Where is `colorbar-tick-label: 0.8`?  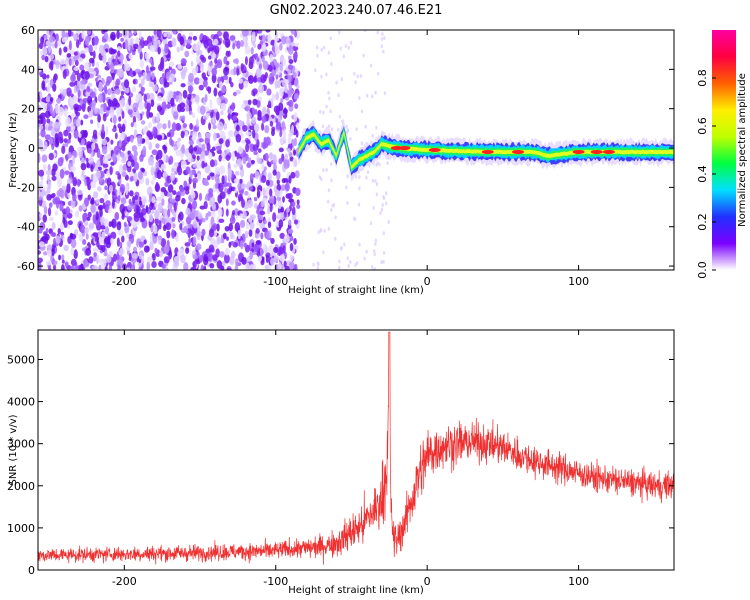
colorbar-tick-label: 0.8 is located at coordinates (702, 78).